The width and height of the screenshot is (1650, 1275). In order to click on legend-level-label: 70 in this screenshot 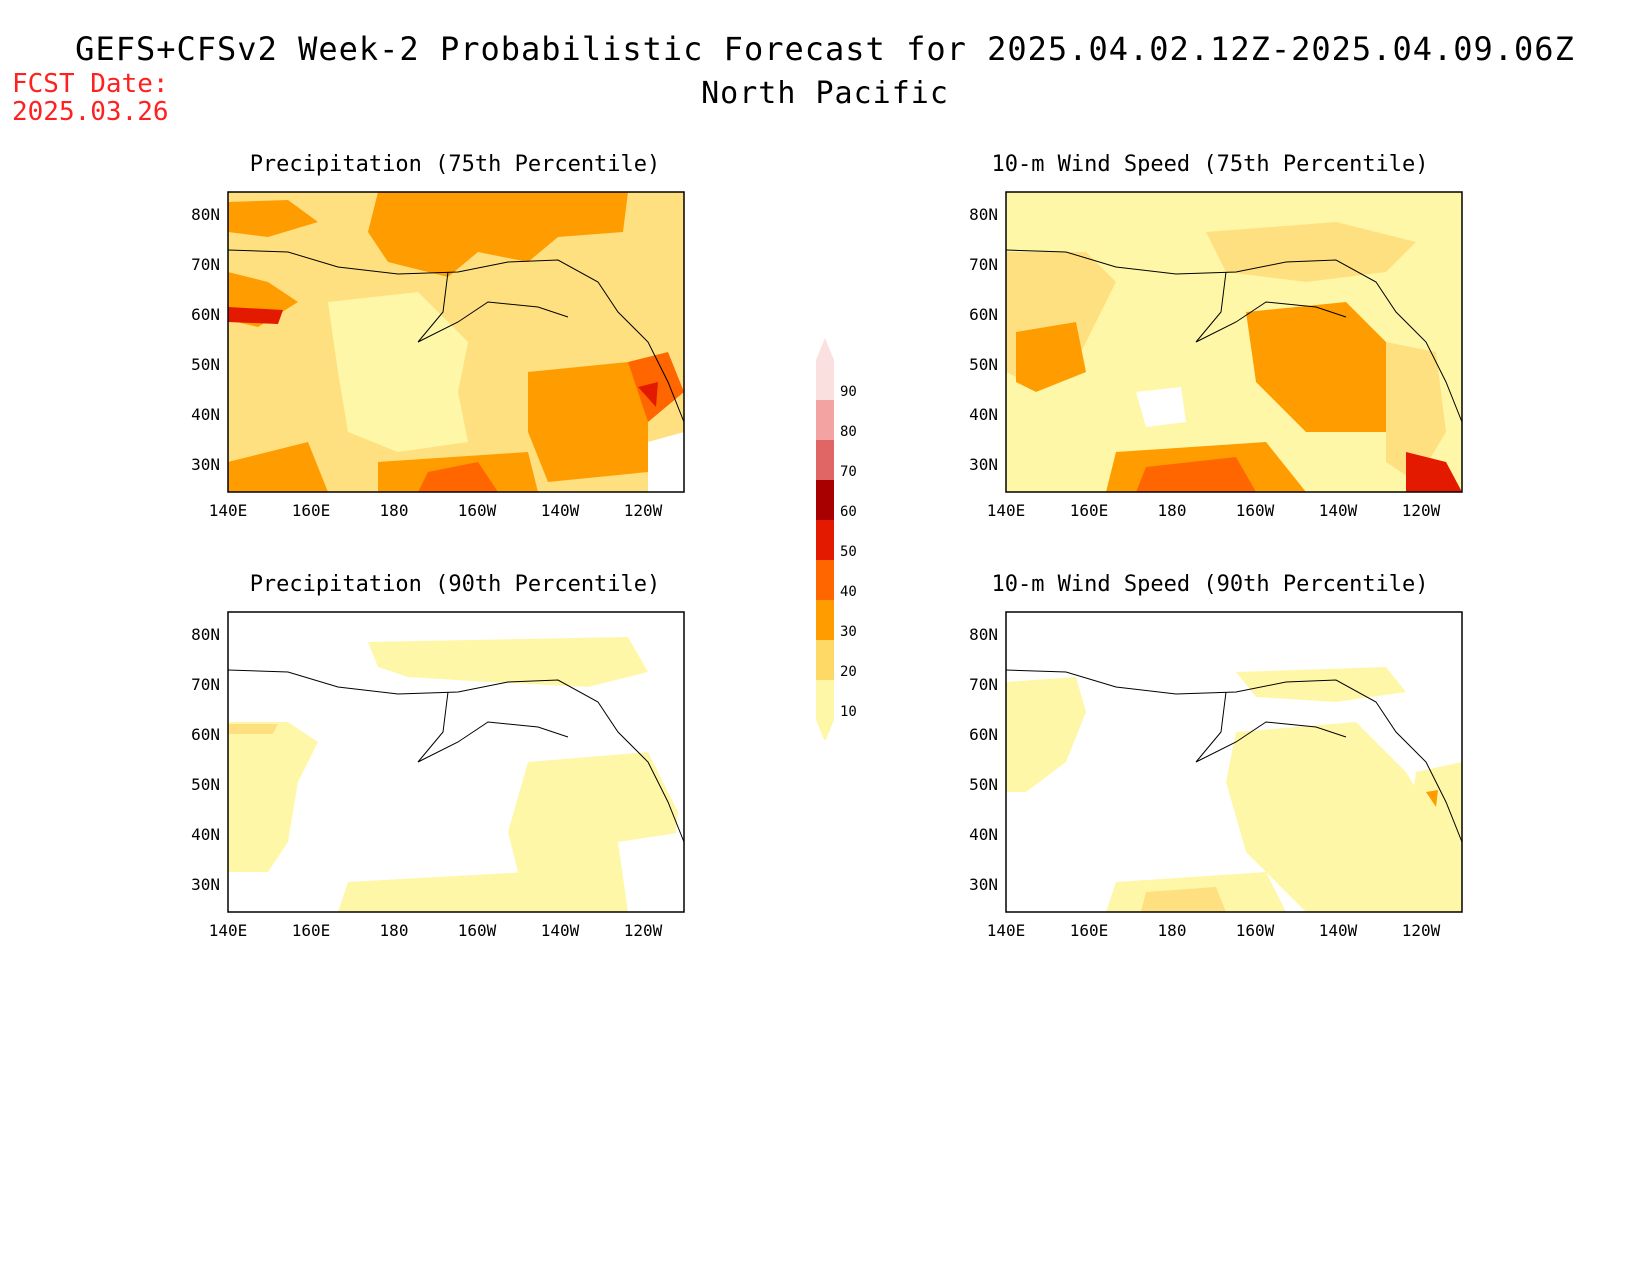, I will do `click(848, 472)`.